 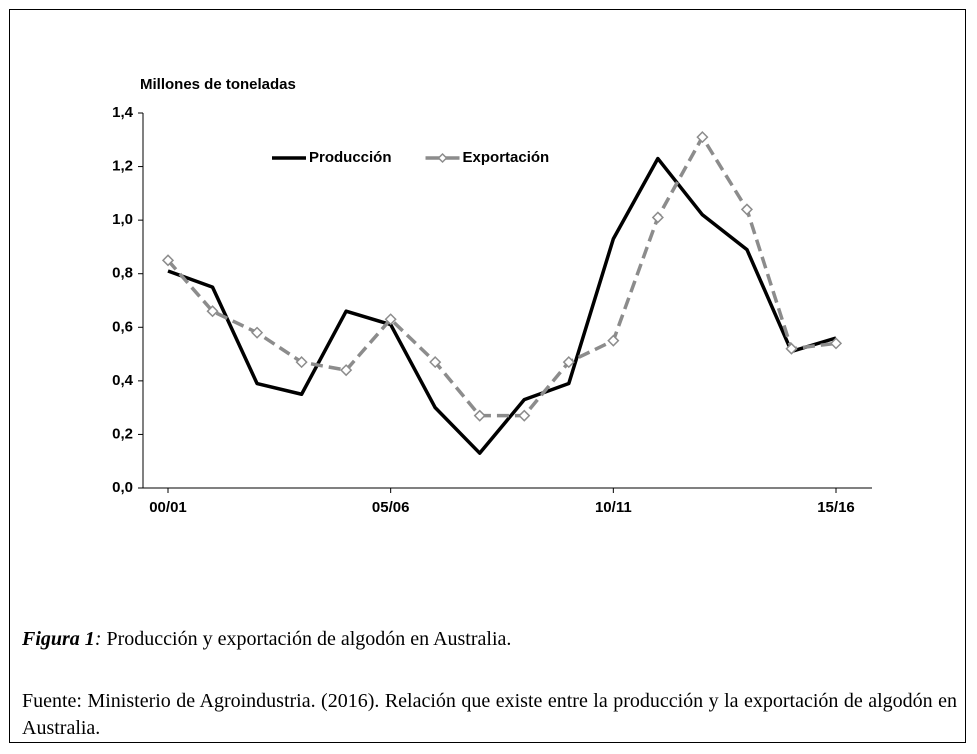 What do you see at coordinates (391, 507) in the screenshot?
I see `x-tick-label: 05/06` at bounding box center [391, 507].